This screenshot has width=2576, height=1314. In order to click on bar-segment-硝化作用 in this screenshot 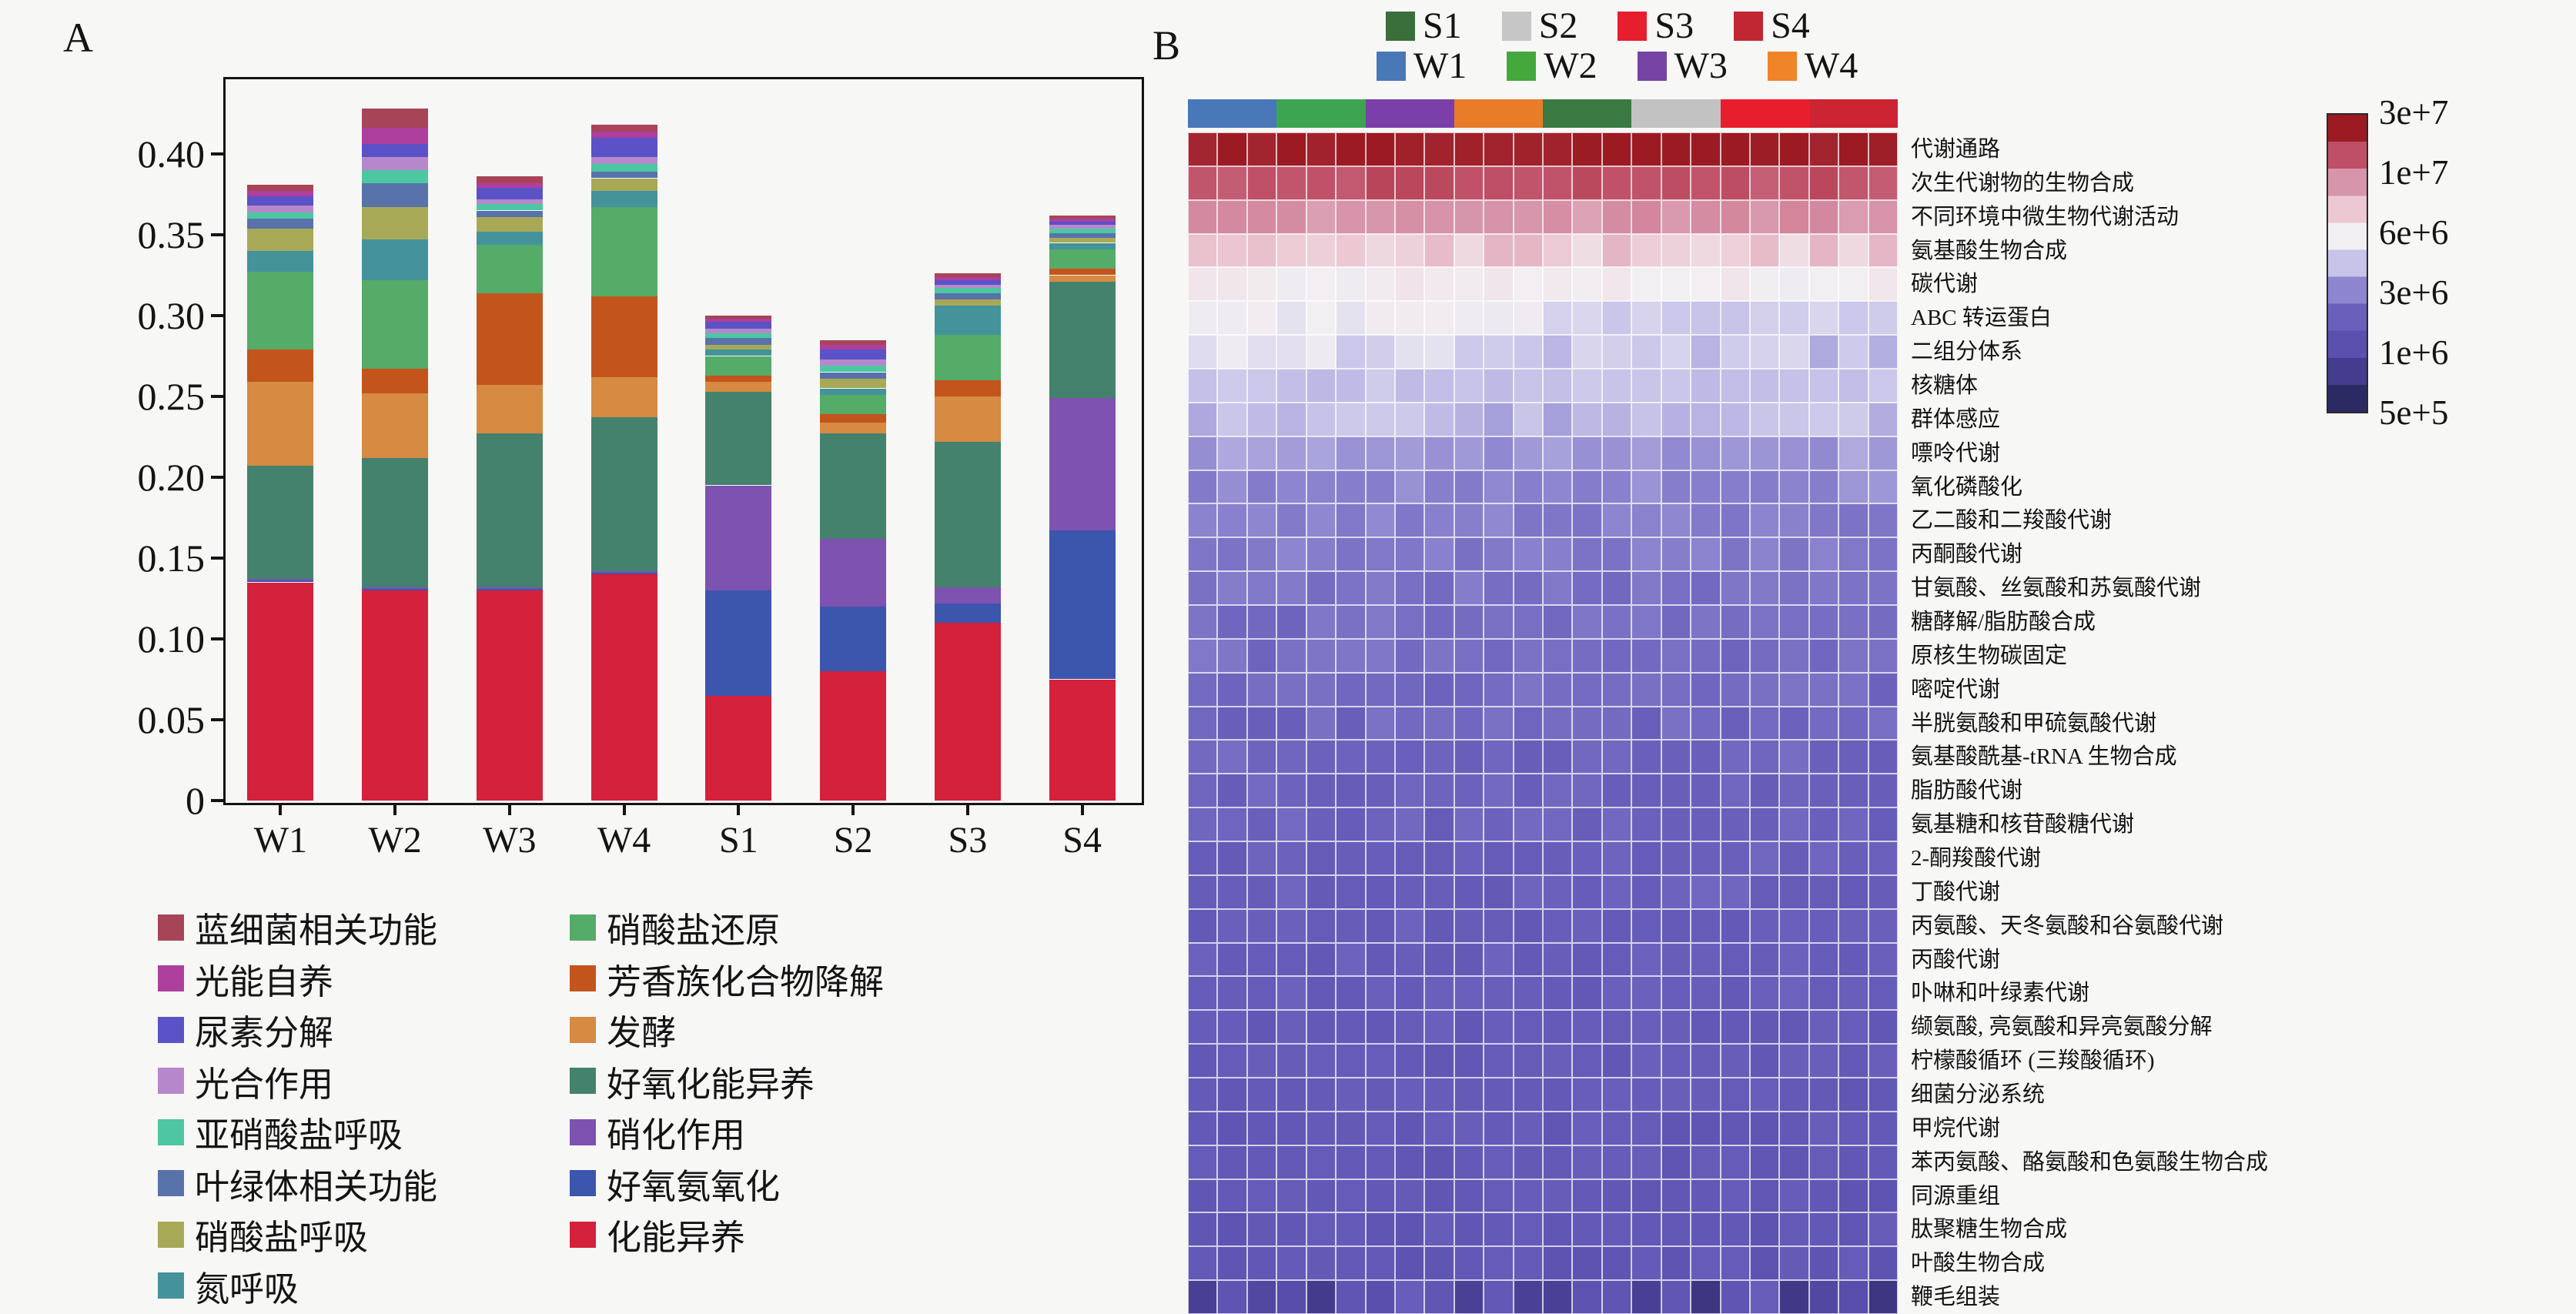, I will do `click(739, 537)`.